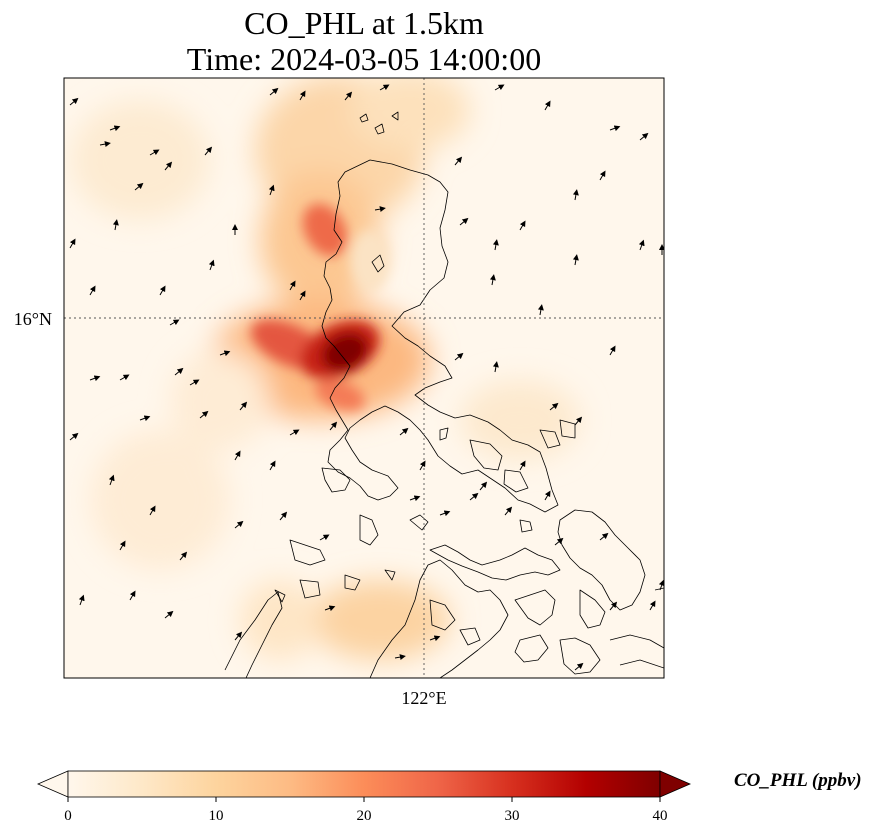  What do you see at coordinates (364, 59) in the screenshot?
I see `chart-title-line-2: Time: 2024-03-05 14:00:00` at bounding box center [364, 59].